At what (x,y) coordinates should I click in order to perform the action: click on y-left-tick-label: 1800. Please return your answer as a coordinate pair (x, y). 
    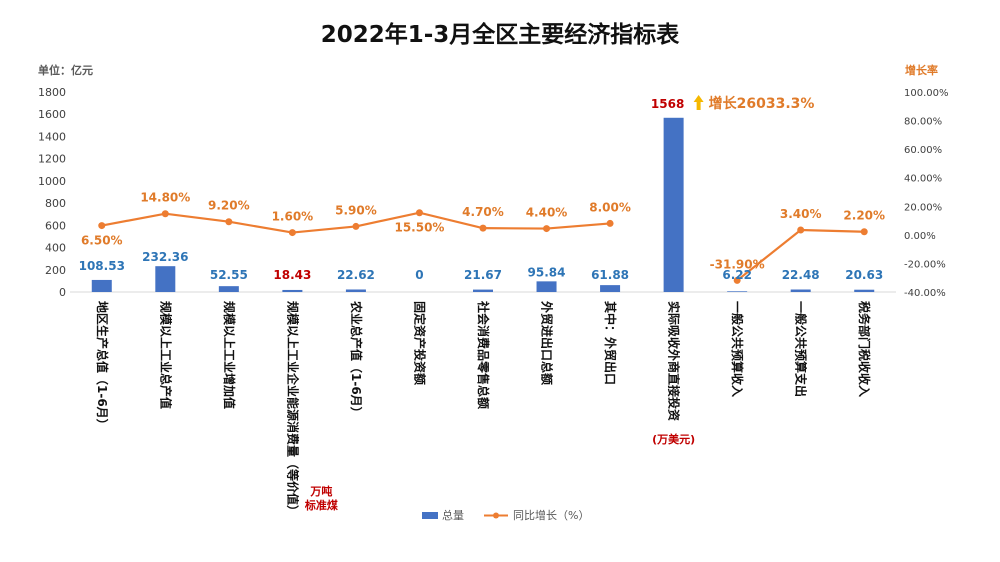
    Looking at the image, I should click on (52, 92).